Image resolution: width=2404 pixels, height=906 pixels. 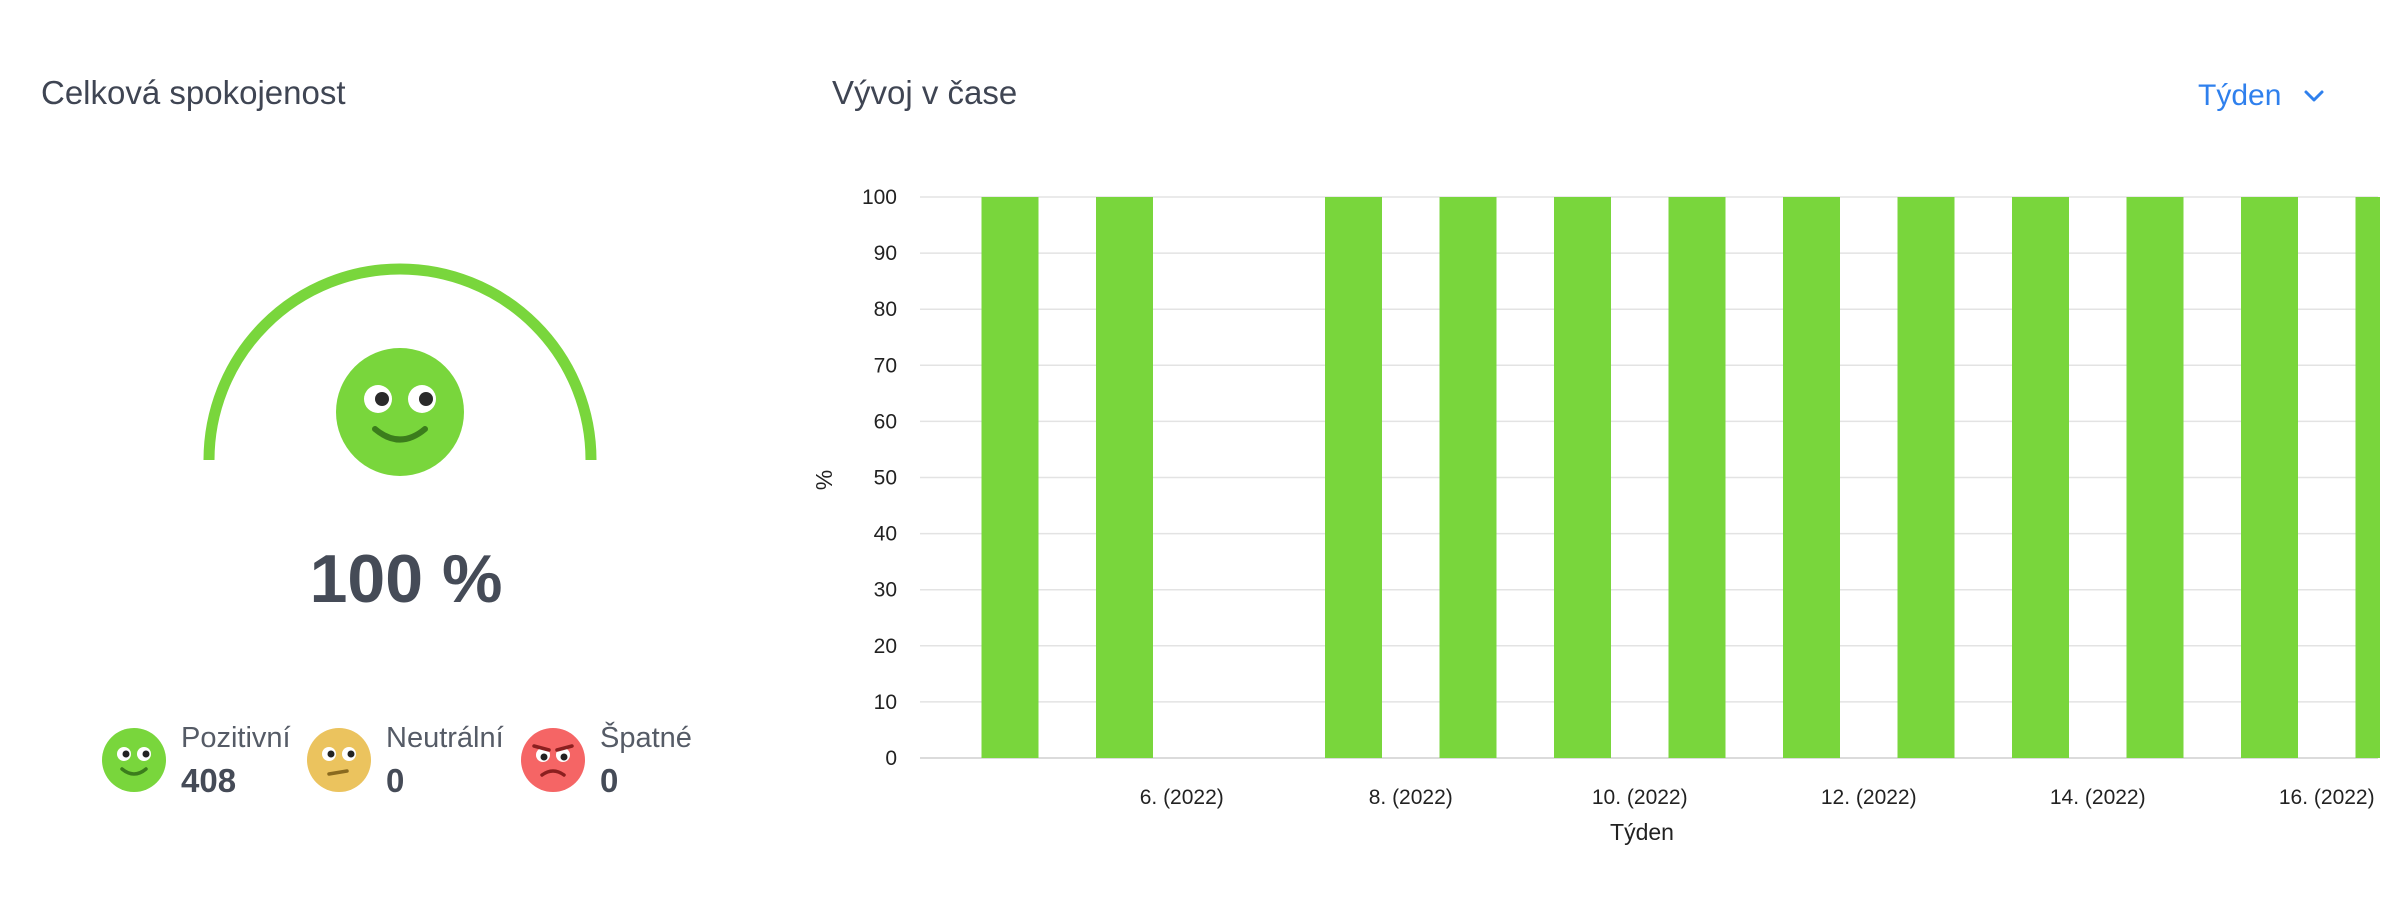 What do you see at coordinates (879, 197) in the screenshot?
I see `y-tick-label: 100` at bounding box center [879, 197].